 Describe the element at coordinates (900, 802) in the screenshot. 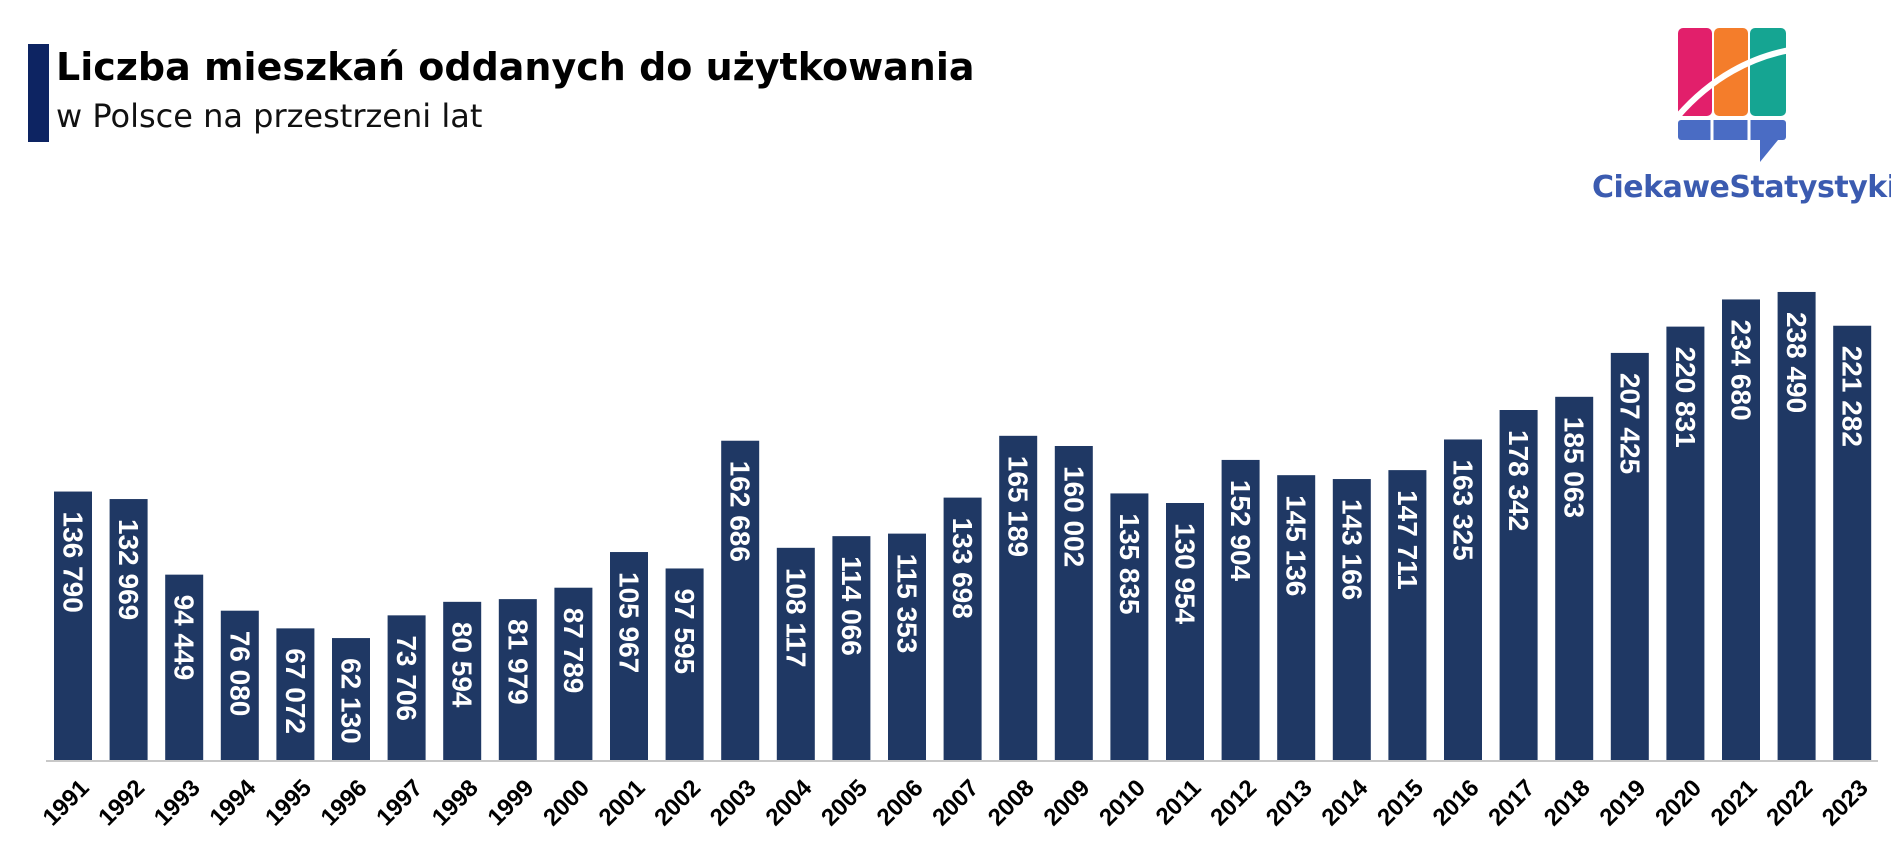

I see `x-tick-label-2006: 2006` at that location.